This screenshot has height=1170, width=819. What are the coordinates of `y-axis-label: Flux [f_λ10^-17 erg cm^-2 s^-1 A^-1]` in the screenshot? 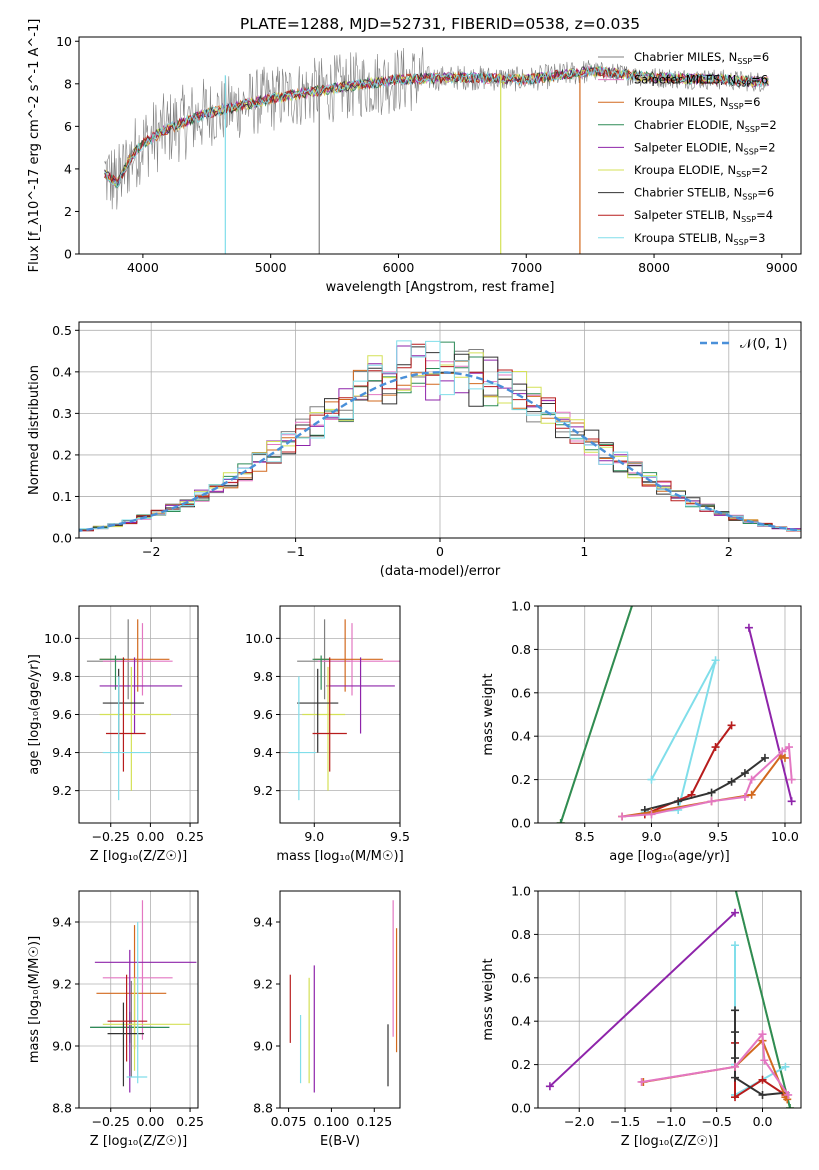 It's located at (34, 146).